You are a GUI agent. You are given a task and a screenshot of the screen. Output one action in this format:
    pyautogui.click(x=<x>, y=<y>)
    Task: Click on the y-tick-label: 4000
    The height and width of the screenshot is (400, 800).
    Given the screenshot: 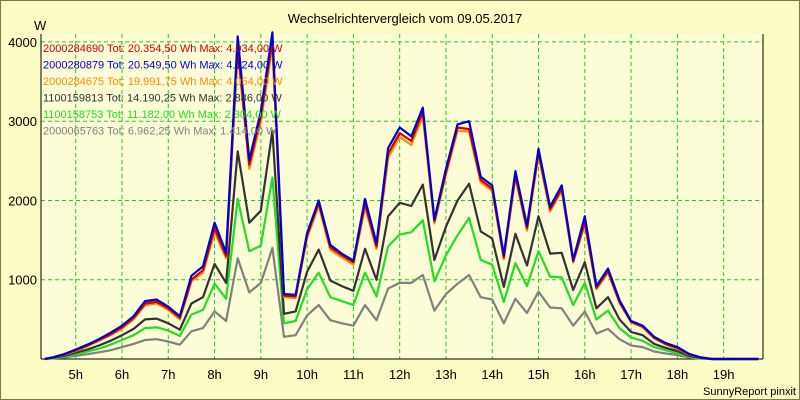 What is the action you would take?
    pyautogui.click(x=22, y=42)
    